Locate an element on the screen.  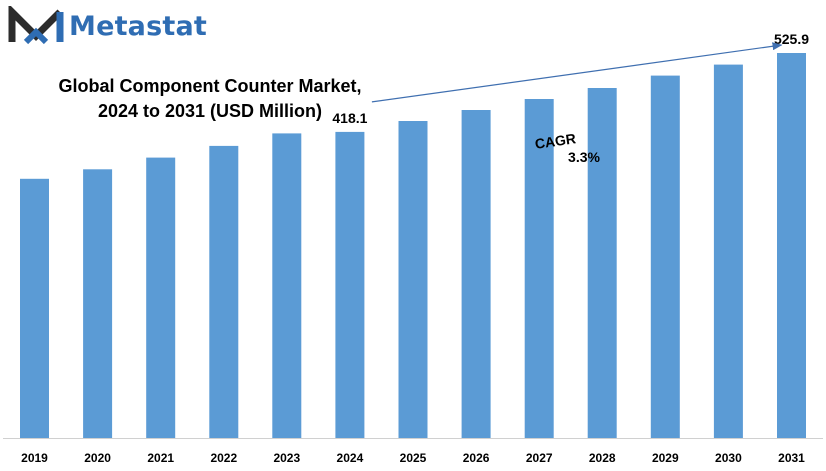
bar-2021 is located at coordinates (161, 297).